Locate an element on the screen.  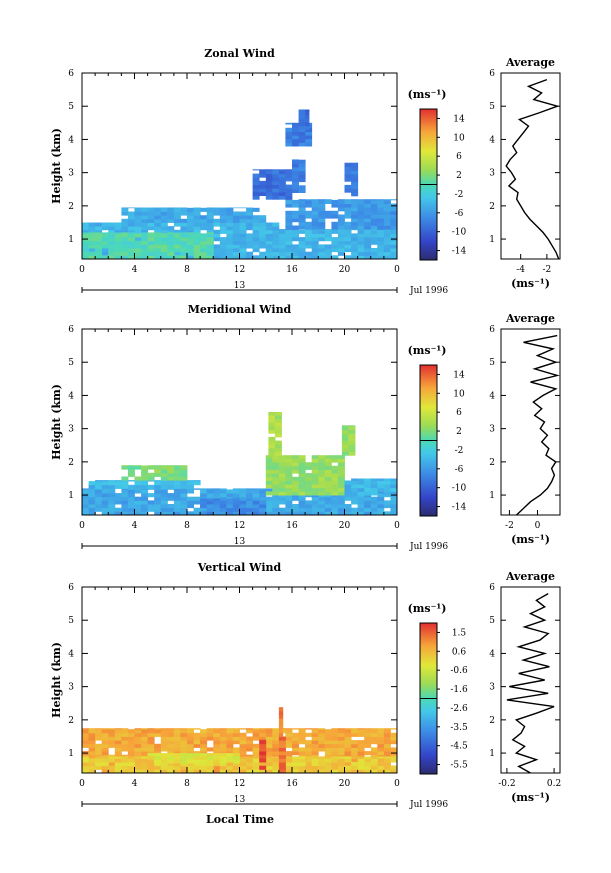
x-tick-label: 20 is located at coordinates (345, 784).